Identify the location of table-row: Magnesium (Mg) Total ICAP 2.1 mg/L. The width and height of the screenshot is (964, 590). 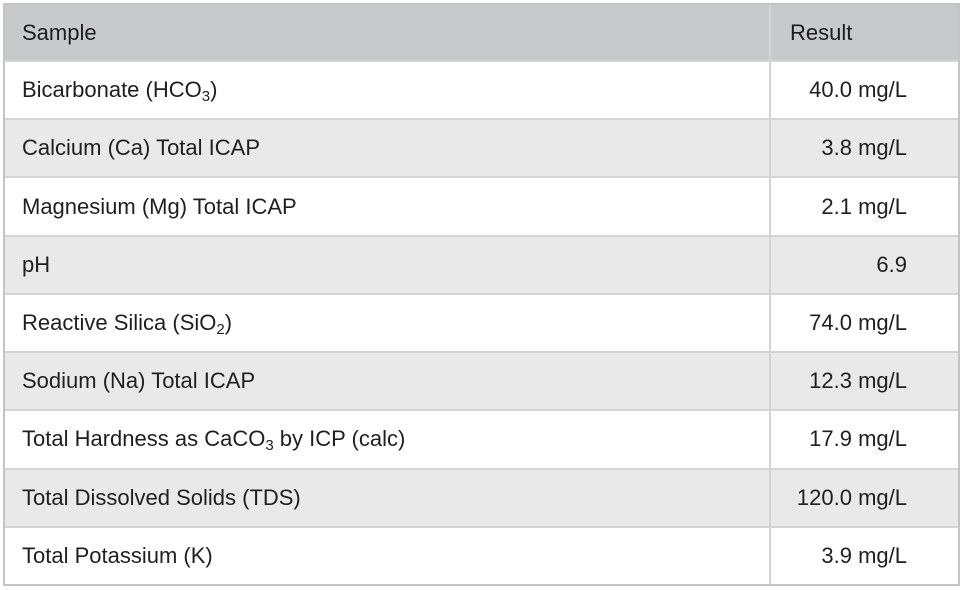
(481, 207).